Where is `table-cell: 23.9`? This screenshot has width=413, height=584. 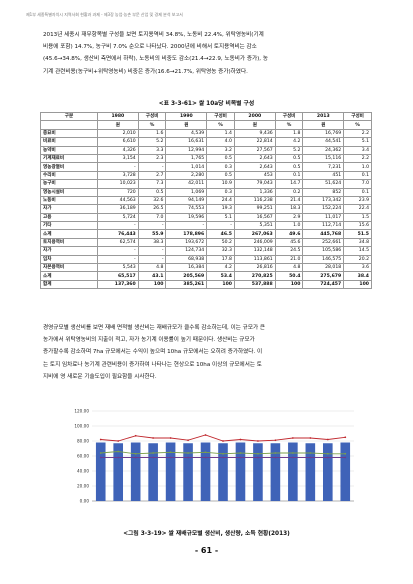
table-cell: 23.9 is located at coordinates (357, 200).